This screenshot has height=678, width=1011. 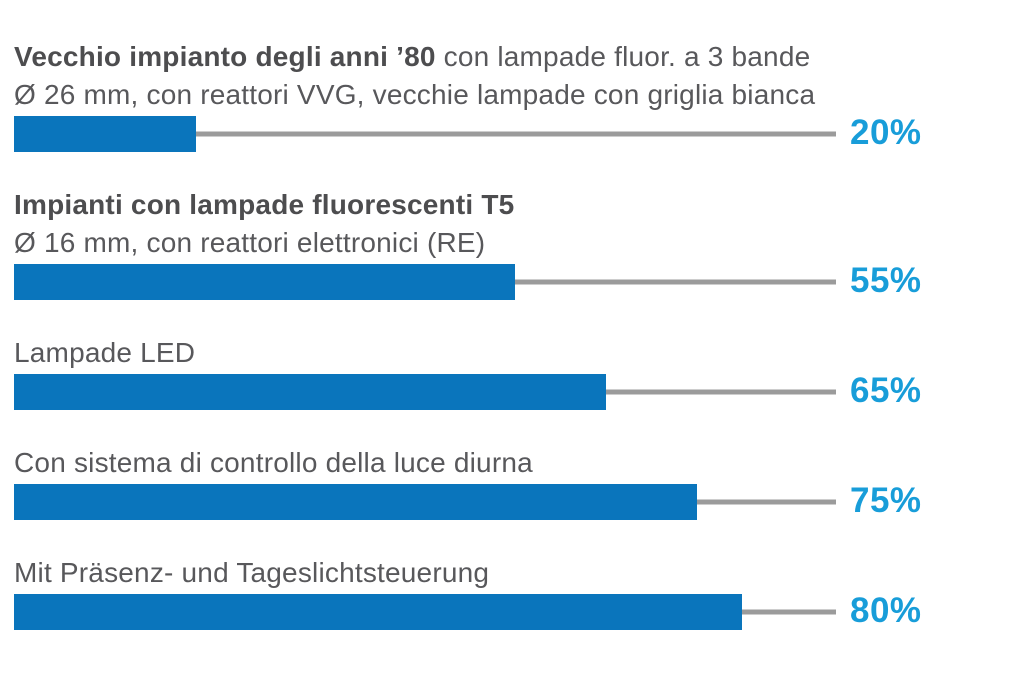 I want to click on value-label: 55%, so click(x=886, y=281).